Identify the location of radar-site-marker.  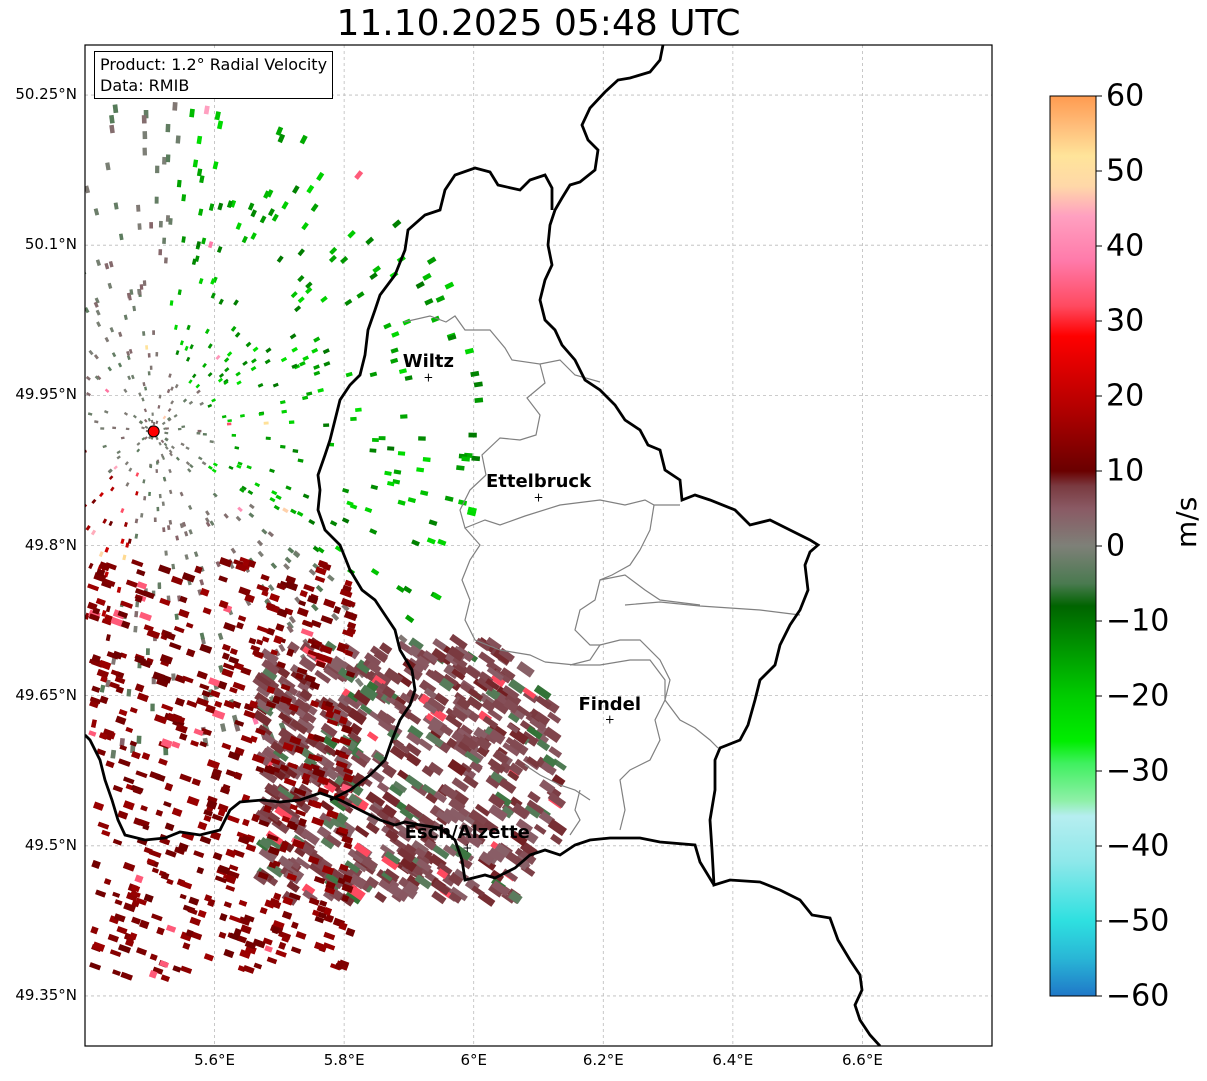
(153, 431).